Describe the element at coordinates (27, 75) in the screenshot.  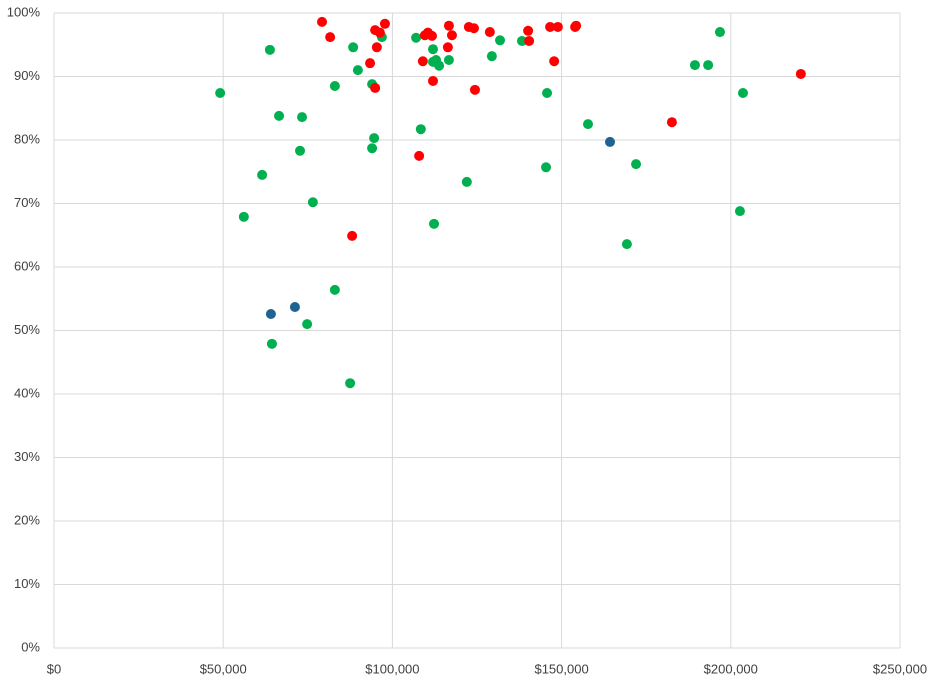
I see `y-tick-label: 90%` at that location.